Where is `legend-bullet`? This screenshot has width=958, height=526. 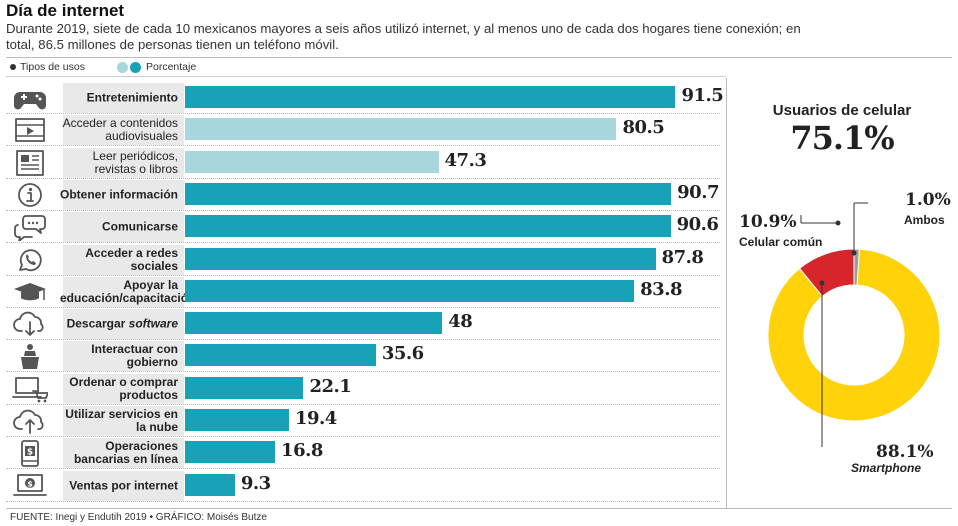 legend-bullet is located at coordinates (13, 67).